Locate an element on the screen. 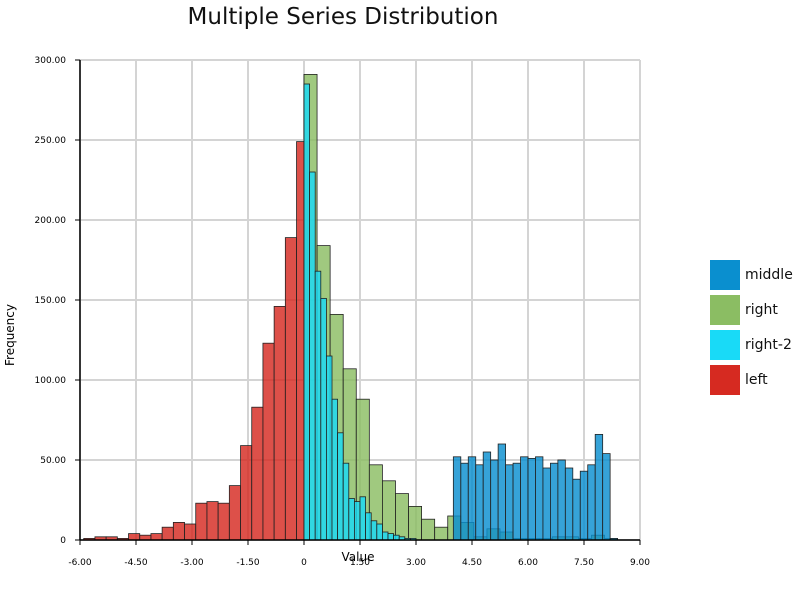 Image resolution: width=800 pixels, height=600 pixels. x-tick-label-4: 0 is located at coordinates (304, 563).